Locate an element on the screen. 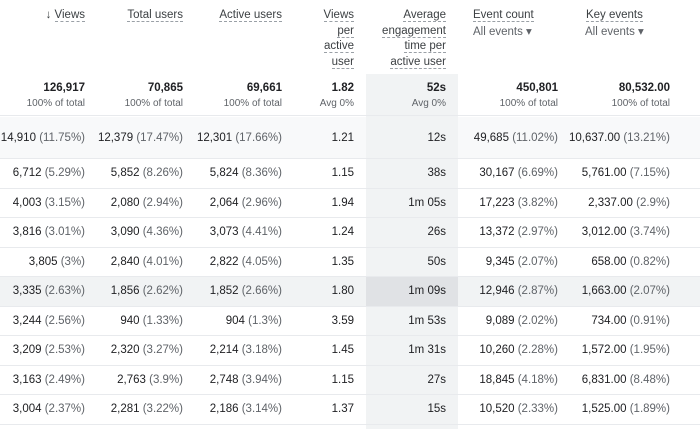  header-label-line: Views is located at coordinates (338, 15).